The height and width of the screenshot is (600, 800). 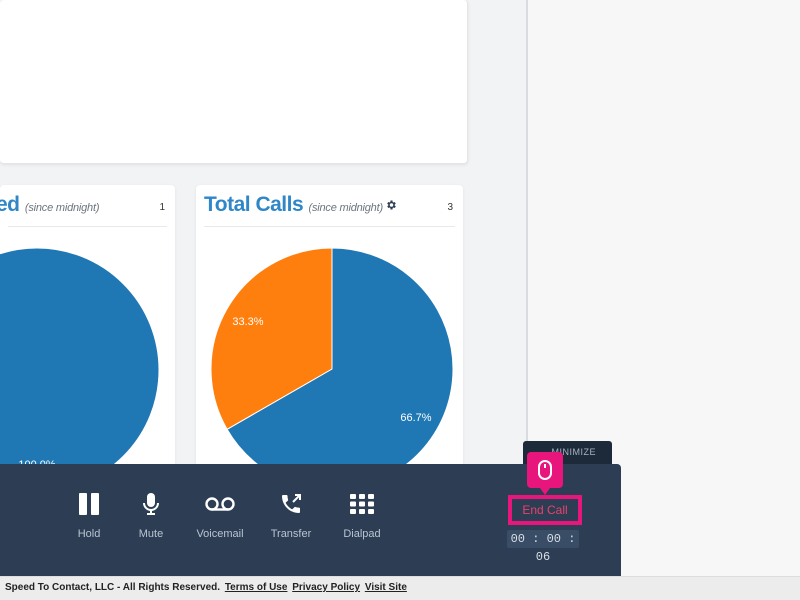 What do you see at coordinates (291, 516) in the screenshot?
I see `transfer-button: Transfer` at bounding box center [291, 516].